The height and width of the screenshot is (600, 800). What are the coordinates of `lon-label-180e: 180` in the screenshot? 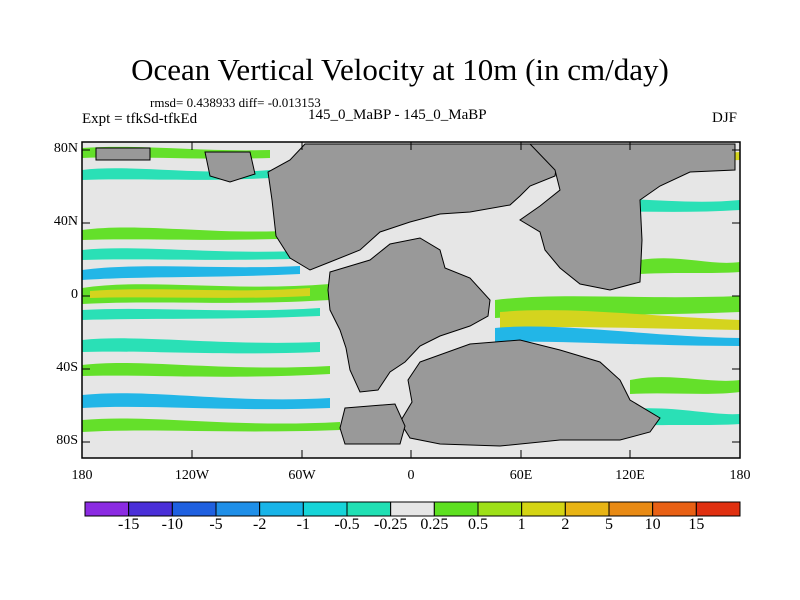 It's located at (740, 475).